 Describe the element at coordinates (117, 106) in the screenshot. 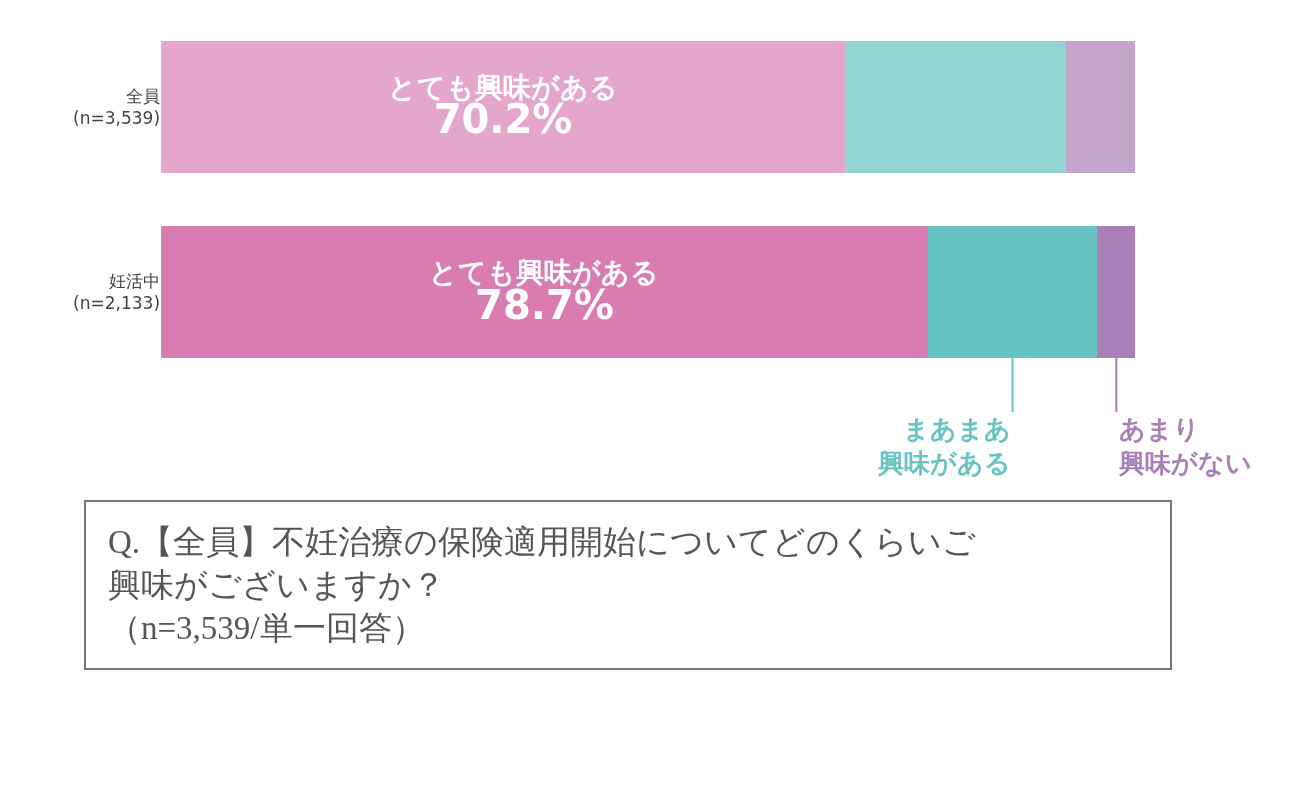

I see `y-tick-label: 全員 (n=3,539)` at that location.